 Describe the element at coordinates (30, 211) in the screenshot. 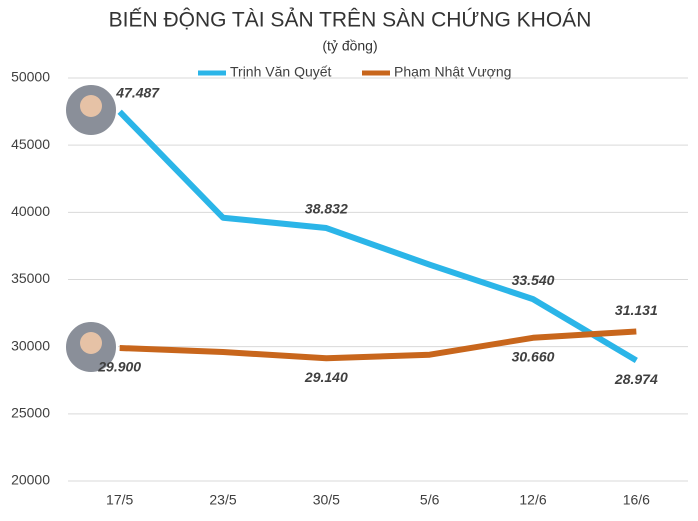

I see `y-tick-label: 40000` at that location.